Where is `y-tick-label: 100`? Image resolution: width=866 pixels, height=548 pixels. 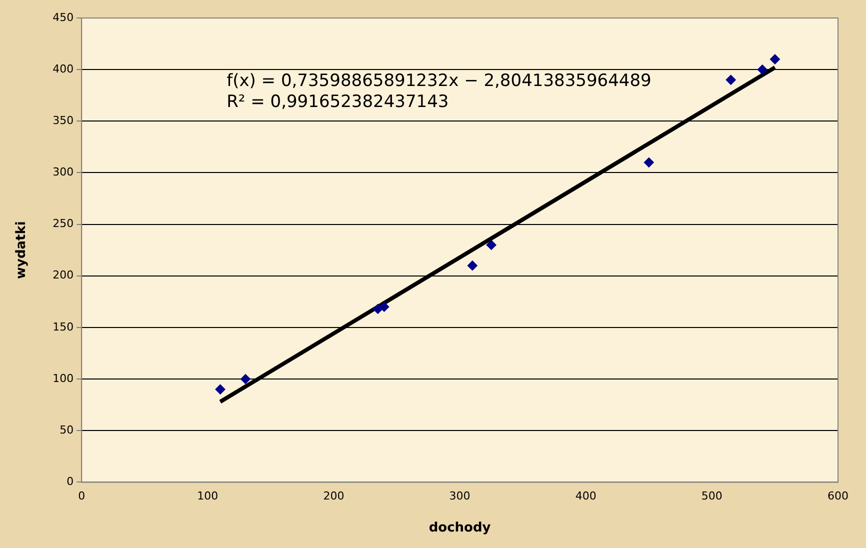
y-tick-label: 100 is located at coordinates (63, 378).